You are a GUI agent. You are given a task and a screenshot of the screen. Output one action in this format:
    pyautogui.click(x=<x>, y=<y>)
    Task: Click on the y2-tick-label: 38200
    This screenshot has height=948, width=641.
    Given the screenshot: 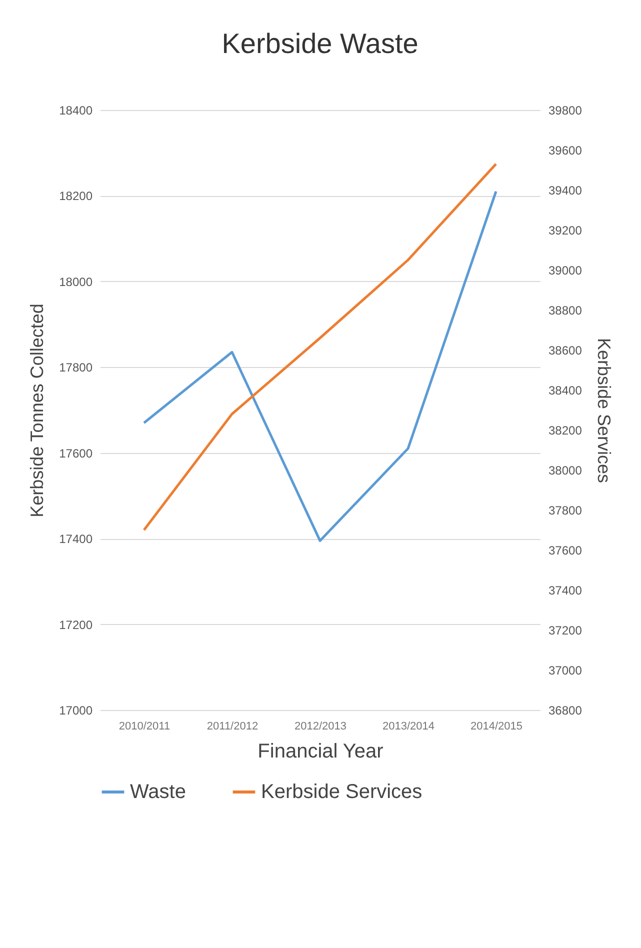 What is the action you would take?
    pyautogui.click(x=565, y=431)
    